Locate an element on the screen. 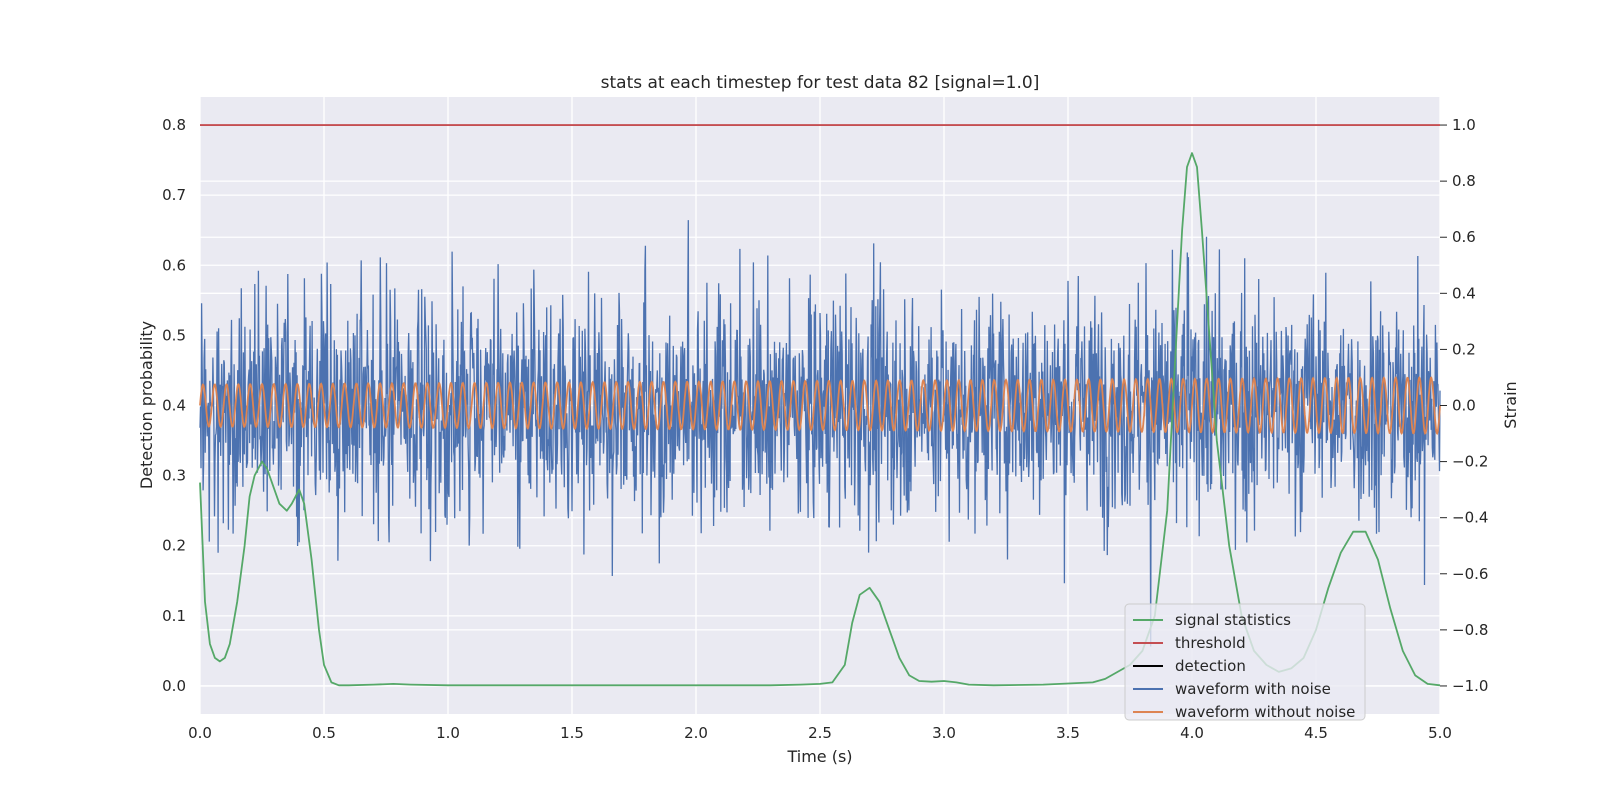 This screenshot has width=1600, height=800. y-tick-label: 0.7 is located at coordinates (174, 195).